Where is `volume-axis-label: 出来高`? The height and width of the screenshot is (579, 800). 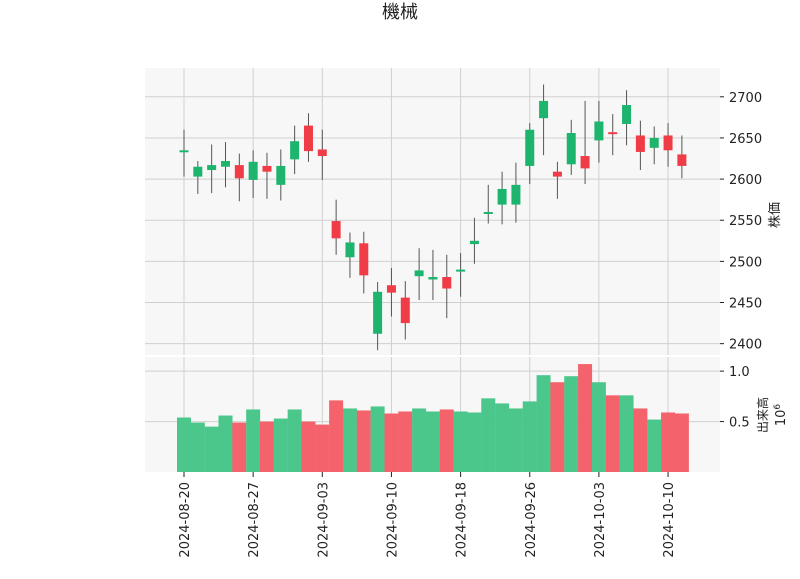 volume-axis-label: 出来高 is located at coordinates (762, 415).